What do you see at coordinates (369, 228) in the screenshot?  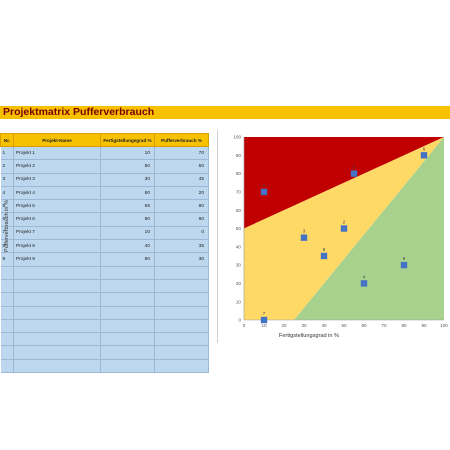 I see `zone-green` at bounding box center [369, 228].